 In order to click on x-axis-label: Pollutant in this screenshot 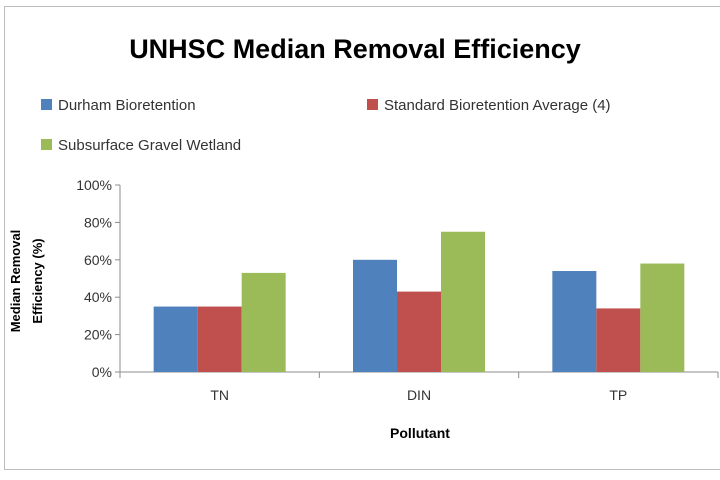, I will do `click(420, 433)`.